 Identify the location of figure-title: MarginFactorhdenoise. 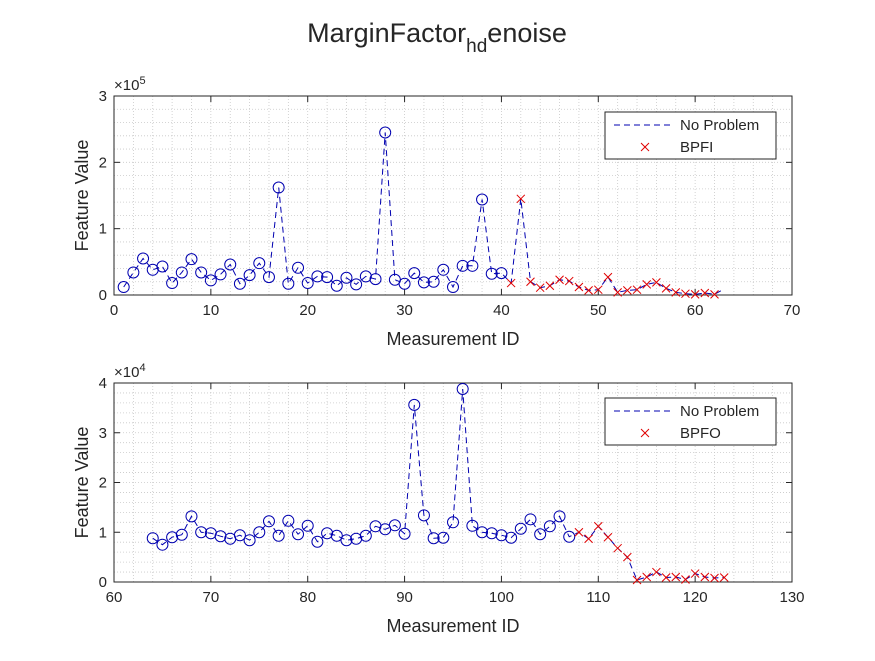
(437, 37).